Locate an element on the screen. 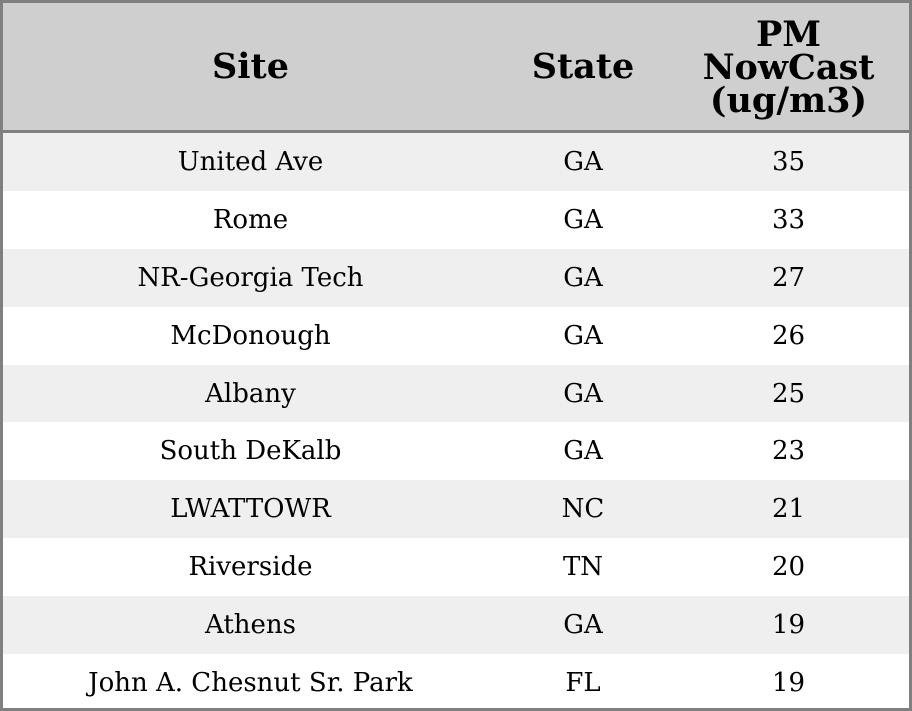  table-row: Albany GA 25 is located at coordinates (456, 393).